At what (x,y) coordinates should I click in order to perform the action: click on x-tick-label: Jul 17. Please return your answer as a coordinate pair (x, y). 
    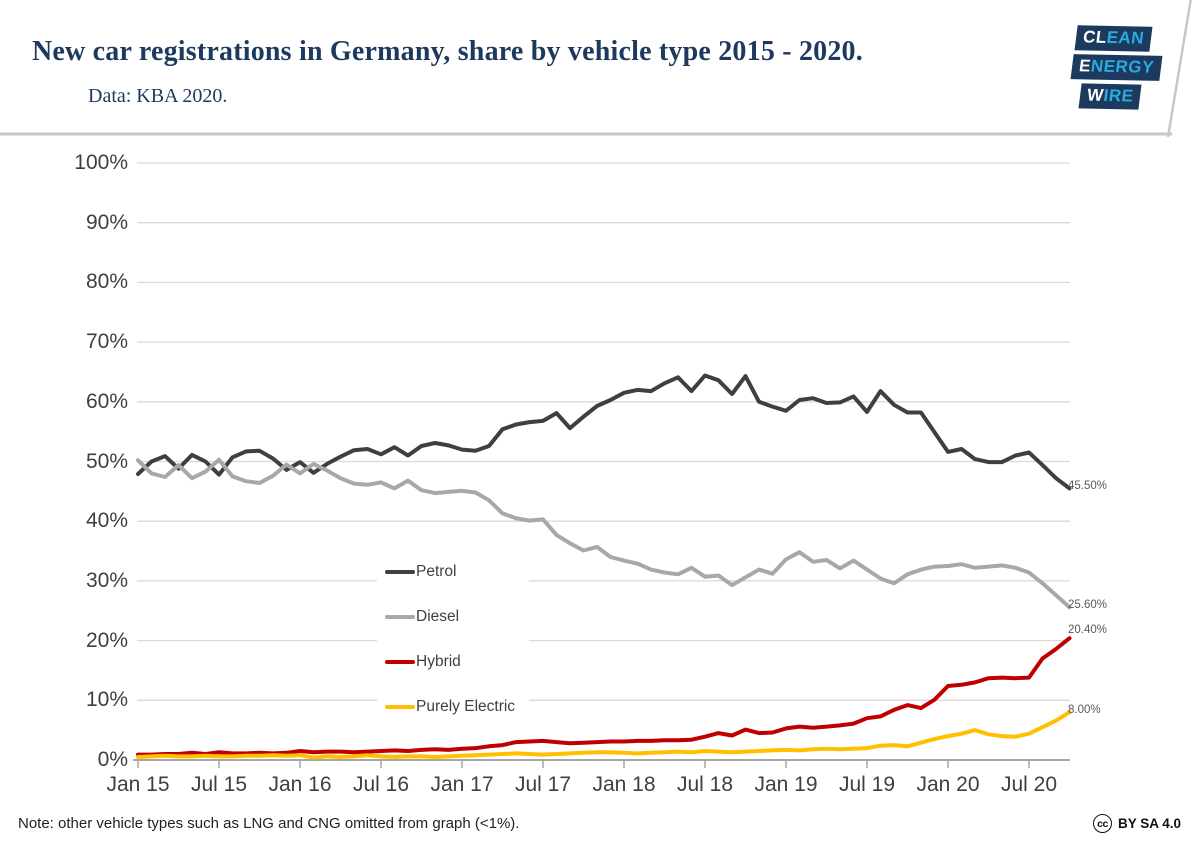
    Looking at the image, I should click on (543, 784).